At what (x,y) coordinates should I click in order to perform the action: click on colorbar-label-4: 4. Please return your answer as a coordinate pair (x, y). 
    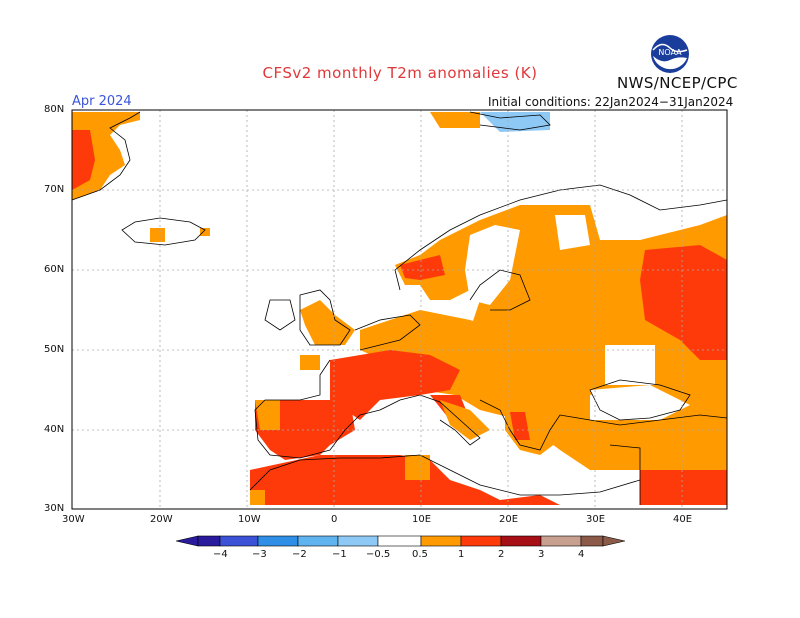
    Looking at the image, I should click on (581, 554).